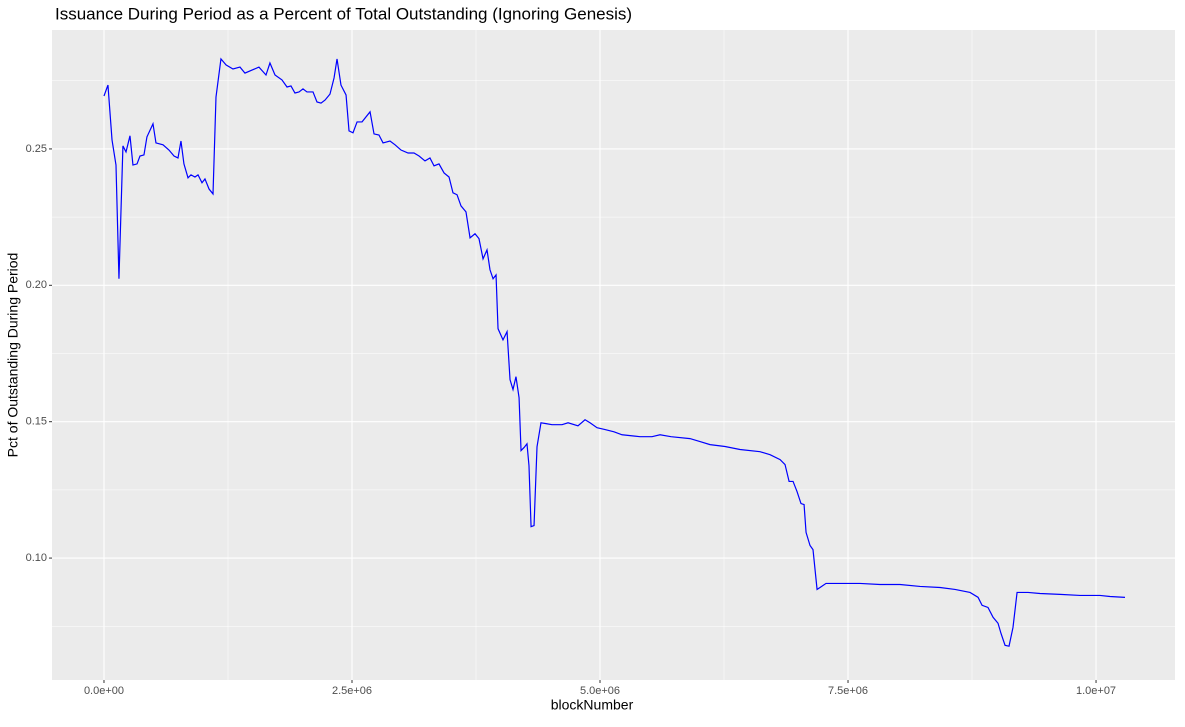  Describe the element at coordinates (36, 149) in the screenshot. I see `y-tick-label: 0.25` at that location.